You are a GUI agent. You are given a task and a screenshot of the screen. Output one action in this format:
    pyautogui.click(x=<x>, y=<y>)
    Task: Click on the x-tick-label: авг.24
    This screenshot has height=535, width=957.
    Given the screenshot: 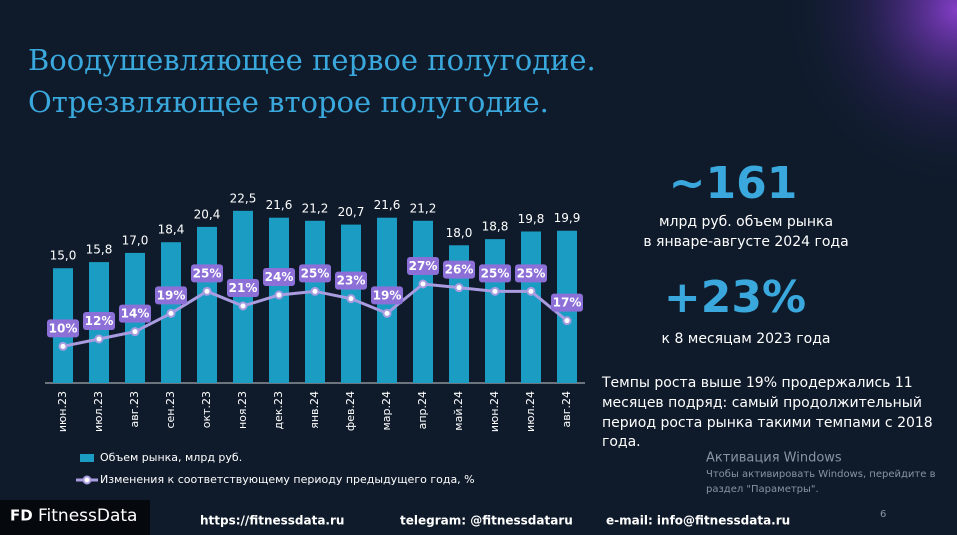 What is the action you would take?
    pyautogui.click(x=566, y=409)
    